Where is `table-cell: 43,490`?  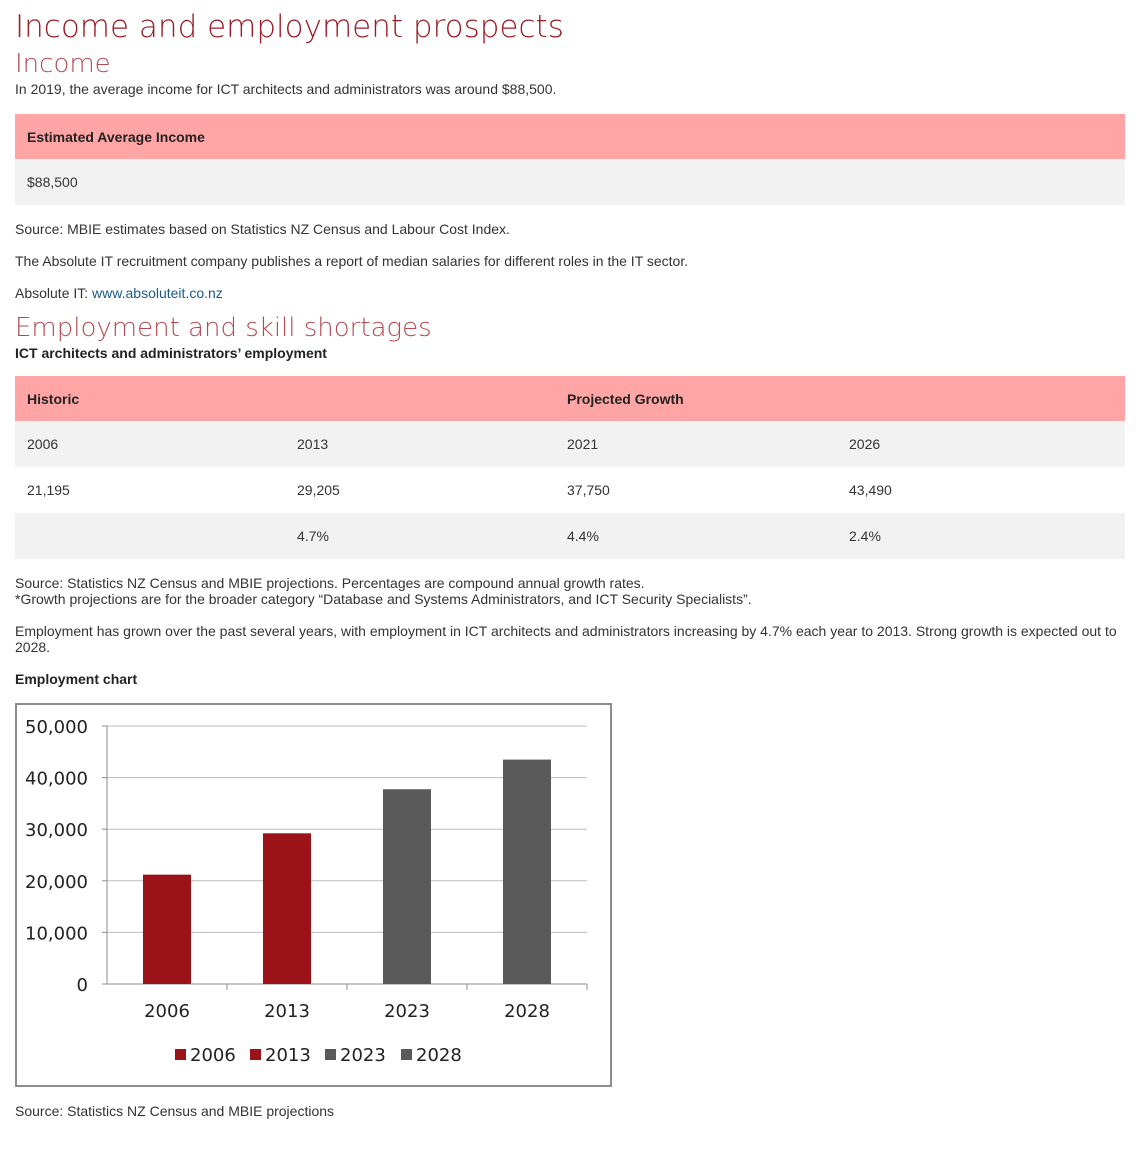
table-cell: 43,490 is located at coordinates (870, 490).